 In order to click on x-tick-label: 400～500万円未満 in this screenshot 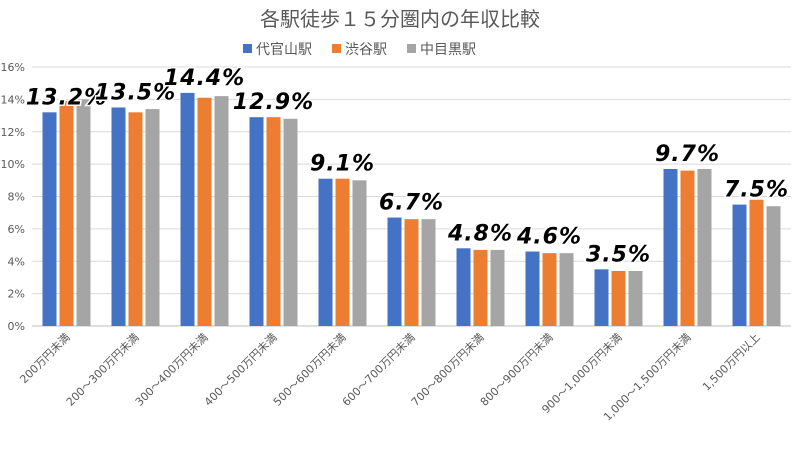, I will do `click(241, 370)`.